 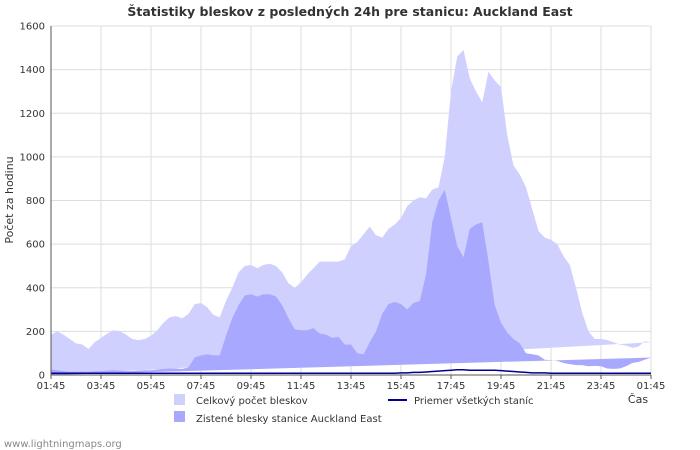 I want to click on y-tick-label: 800, so click(x=35, y=201).